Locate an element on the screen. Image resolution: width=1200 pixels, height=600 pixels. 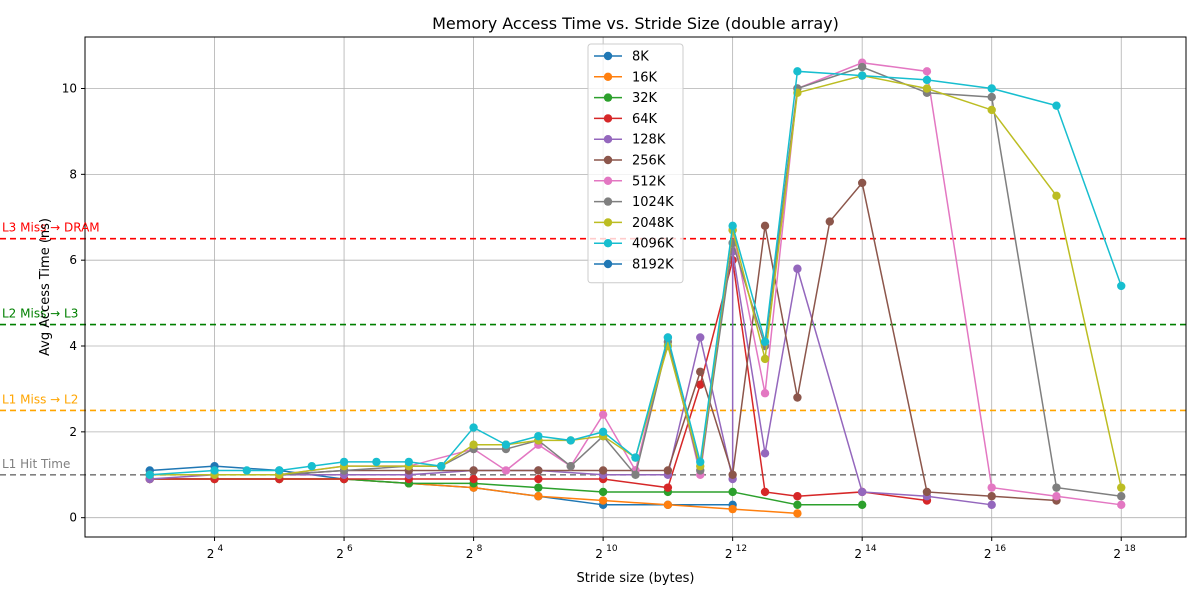
legend-label: 8192K is located at coordinates (653, 265).